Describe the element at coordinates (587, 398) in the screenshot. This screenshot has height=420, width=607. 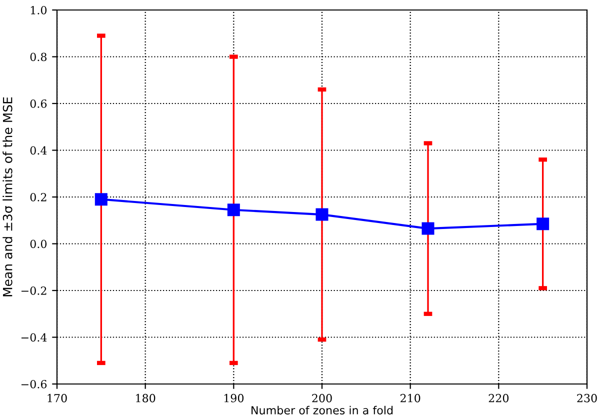
I see `x-tick-label: 230` at that location.